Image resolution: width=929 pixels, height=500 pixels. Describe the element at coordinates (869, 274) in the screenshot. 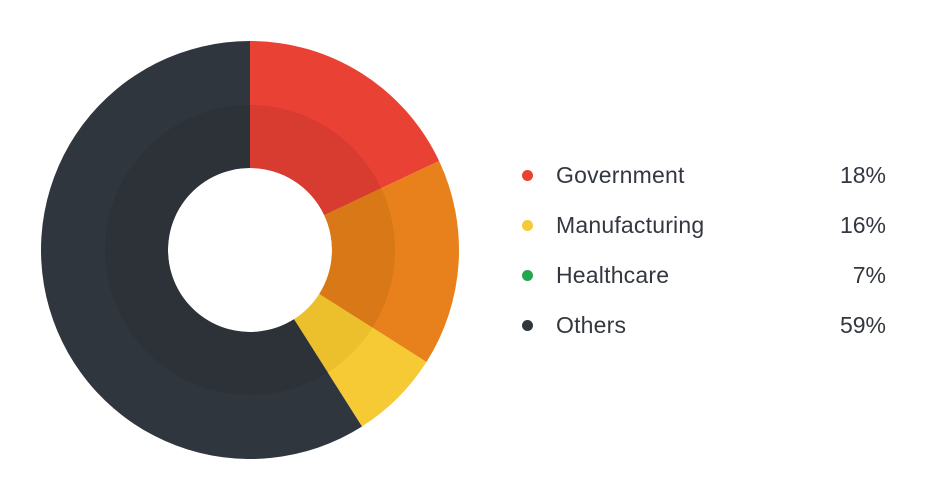

I see `legend-value: 7%` at that location.